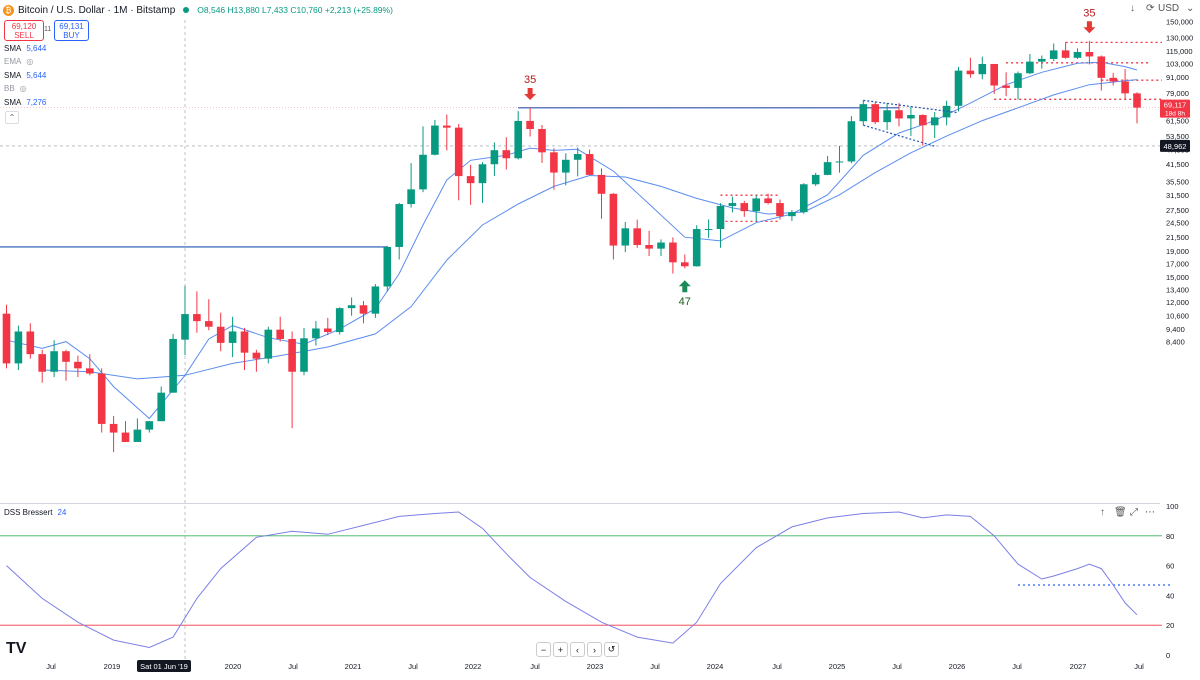  Describe the element at coordinates (25, 102) in the screenshot. I see `indicator-row-sma-3: SMA 7,276` at that location.